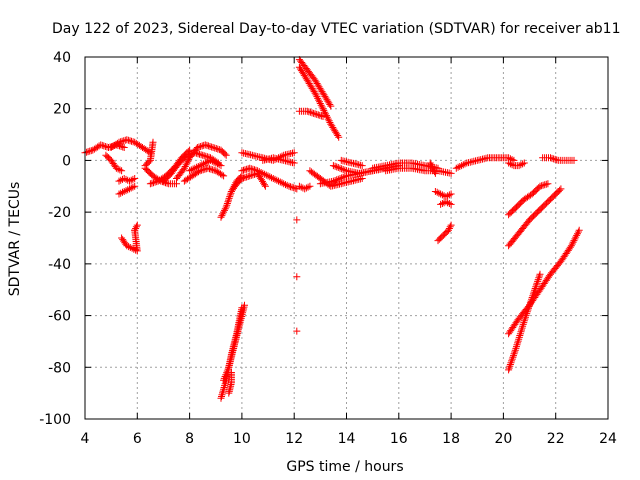 The height and width of the screenshot is (480, 640). I want to click on y-tick-label: -60, so click(59, 317).